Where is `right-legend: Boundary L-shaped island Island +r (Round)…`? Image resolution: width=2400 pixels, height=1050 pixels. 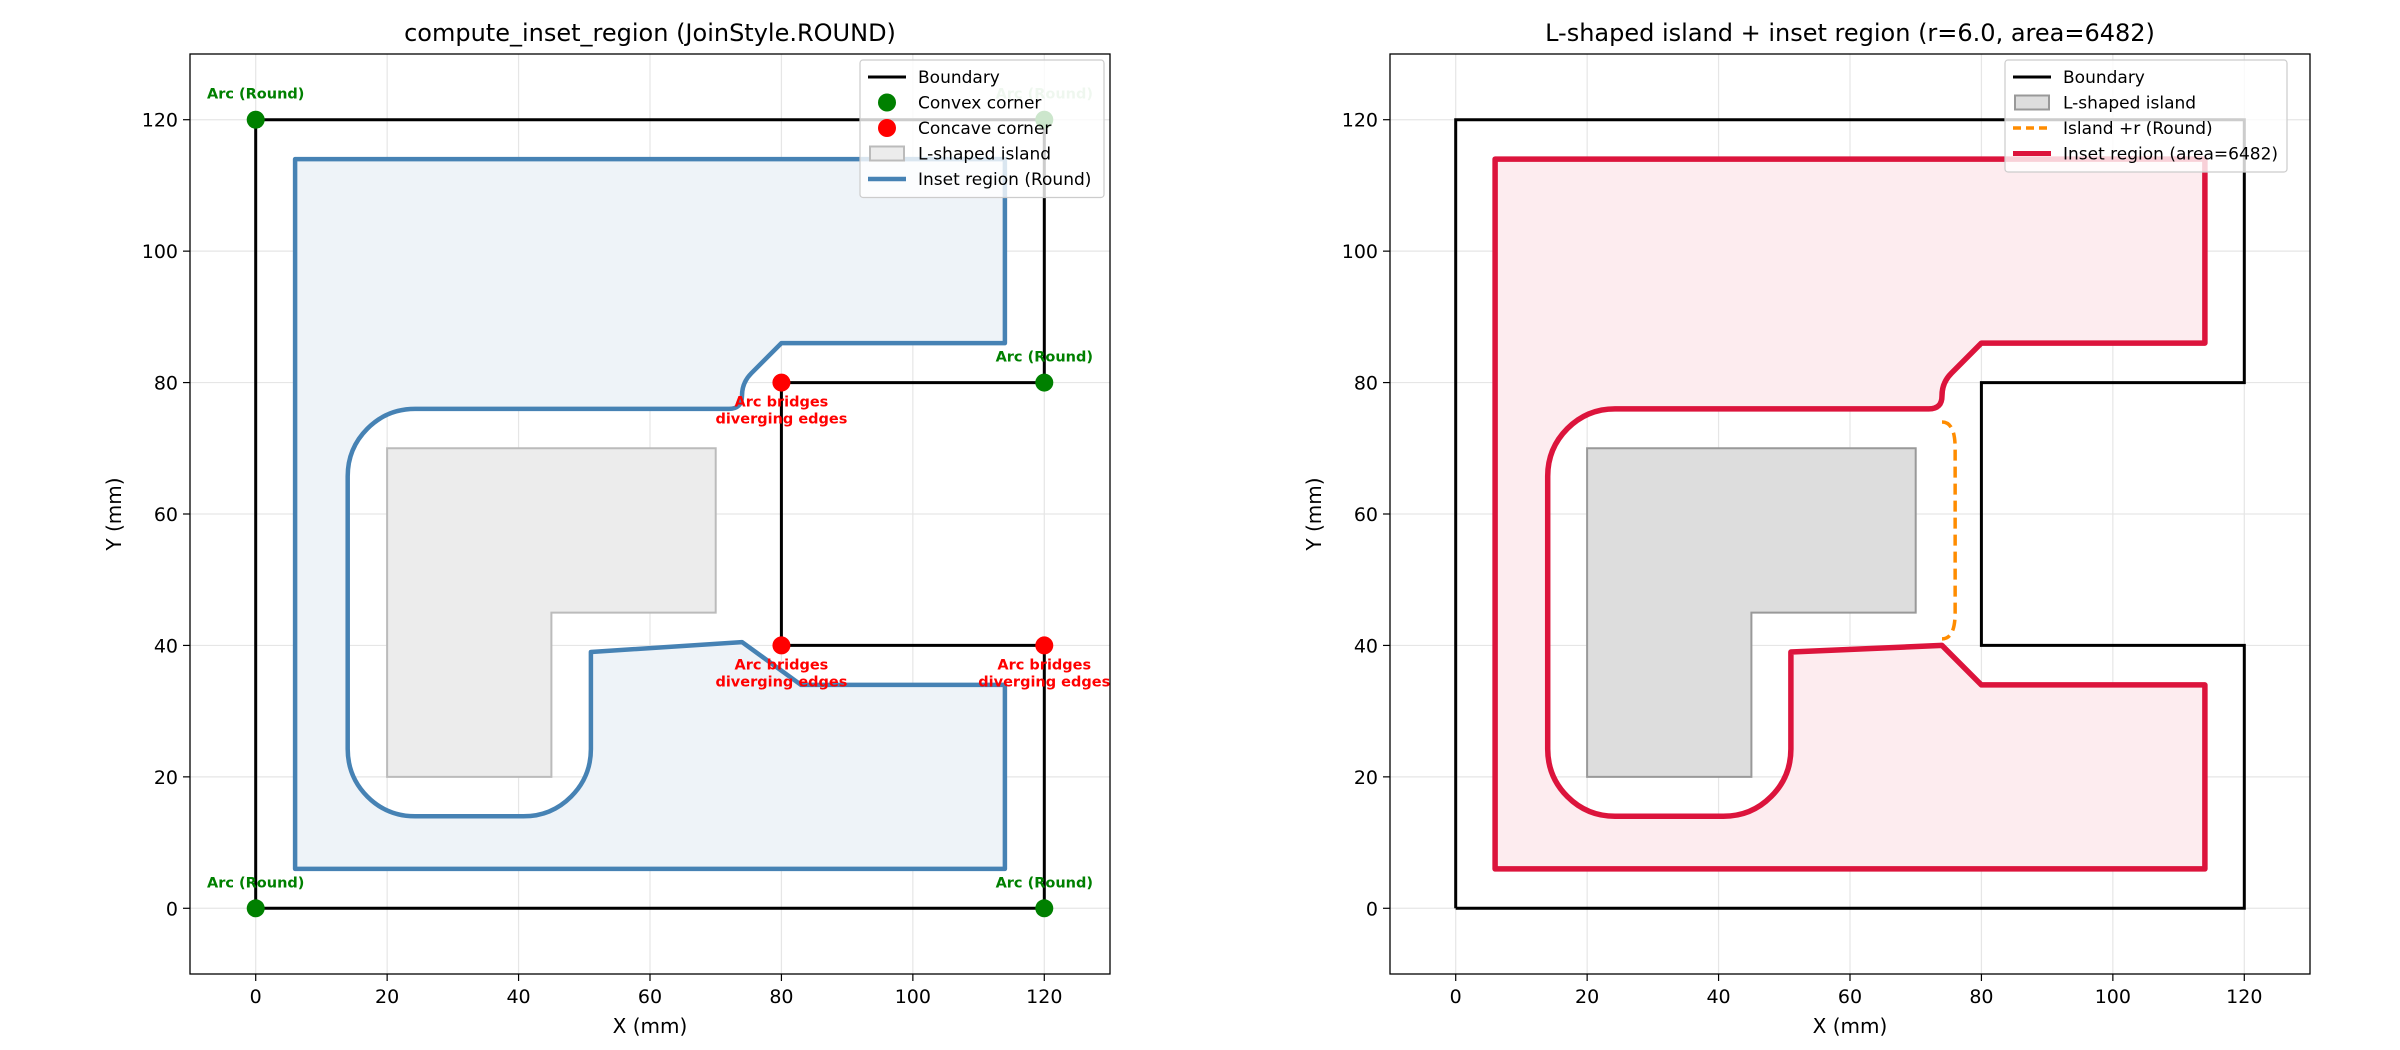 right-legend: Boundary L-shaped island Island +r (Round)… is located at coordinates (2146, 116).